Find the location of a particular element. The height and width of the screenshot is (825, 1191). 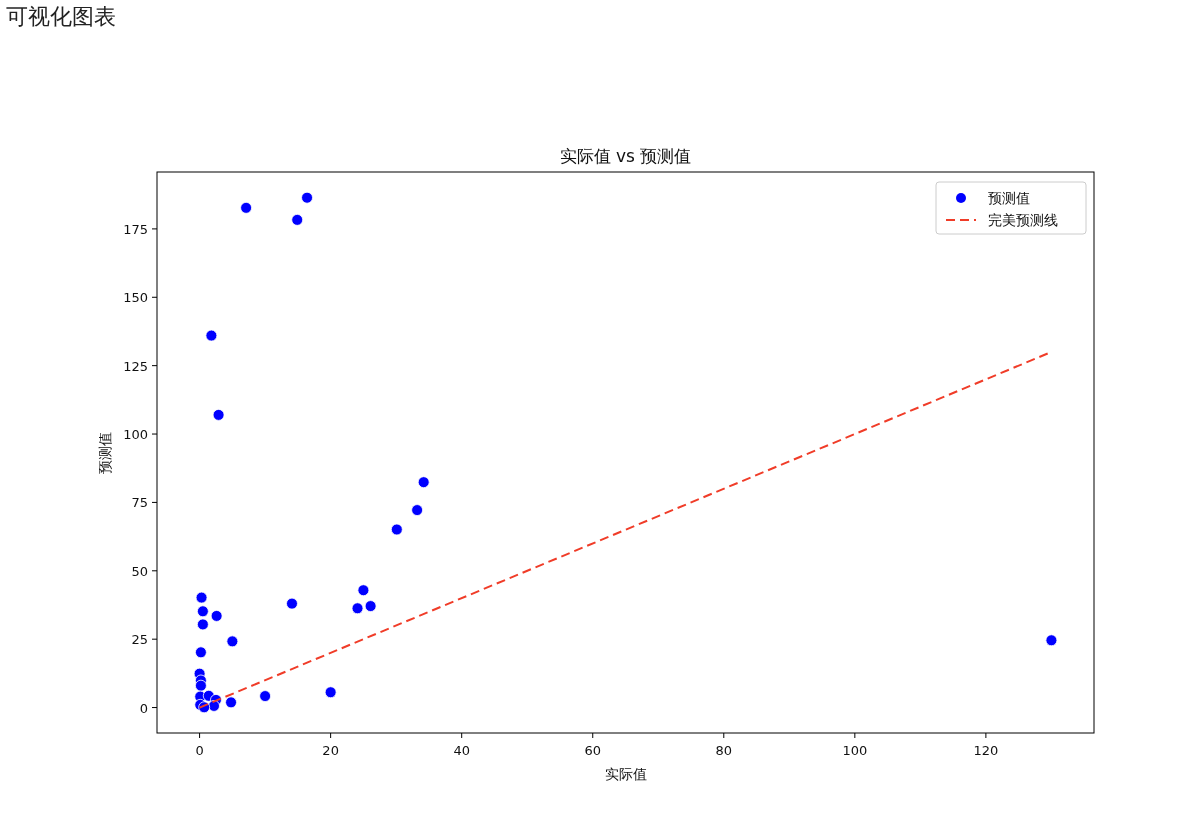

y-tick-label: 75 is located at coordinates (139, 503).